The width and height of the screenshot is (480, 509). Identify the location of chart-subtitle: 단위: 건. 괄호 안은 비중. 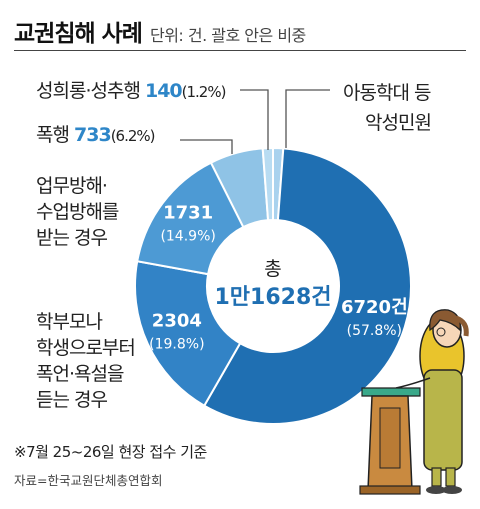
(227, 35).